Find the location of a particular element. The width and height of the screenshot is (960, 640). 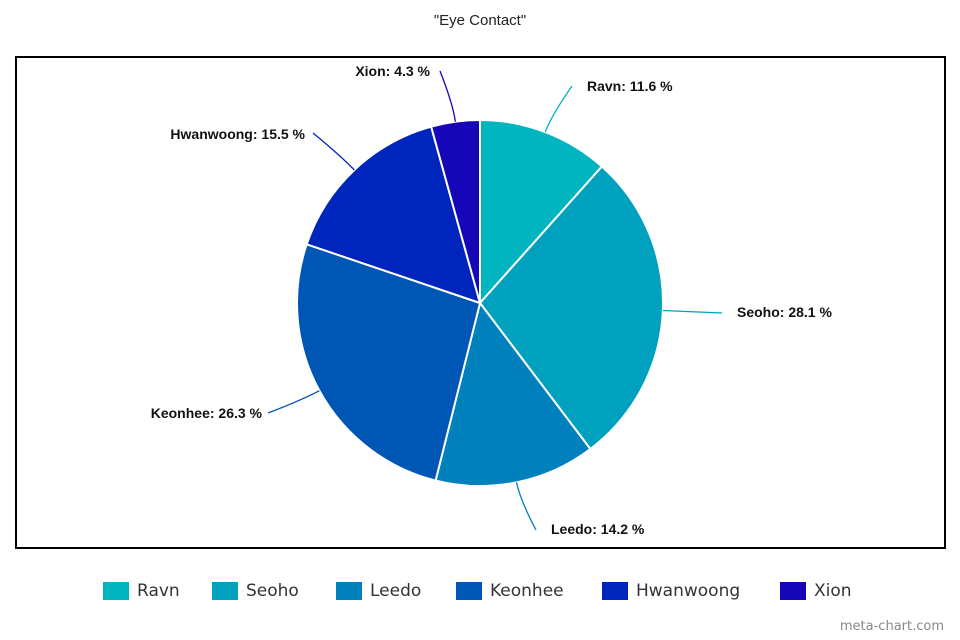

legend-item-seoho: Seoho is located at coordinates (255, 591).